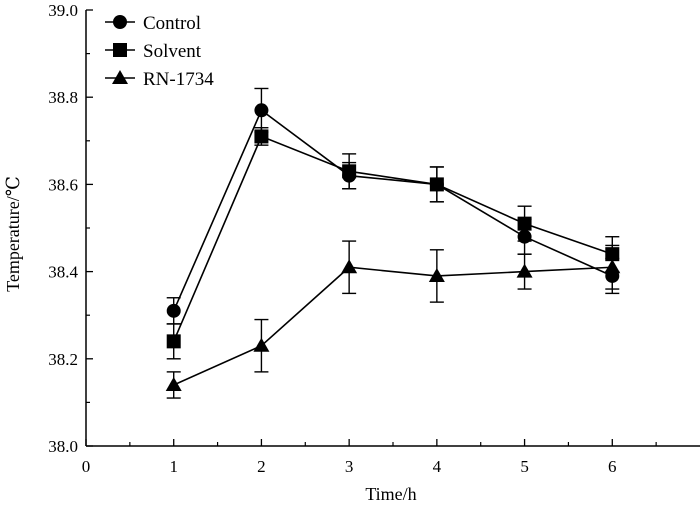  Describe the element at coordinates (524, 466) in the screenshot. I see `x-tick-label: 5` at that location.